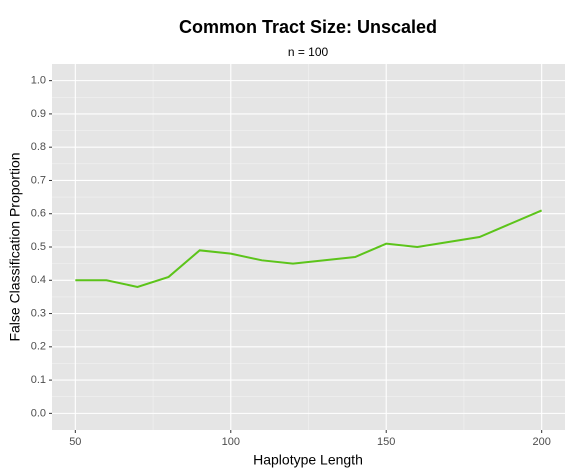  Describe the element at coordinates (309, 248) in the screenshot. I see `data-line` at that location.